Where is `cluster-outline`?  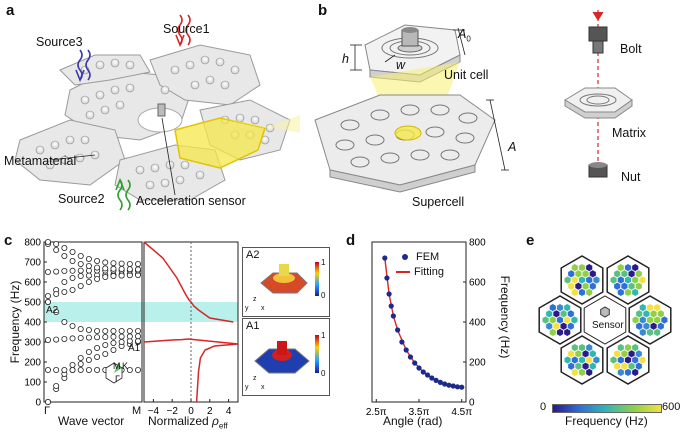 cluster-outline is located at coordinates (628, 360).